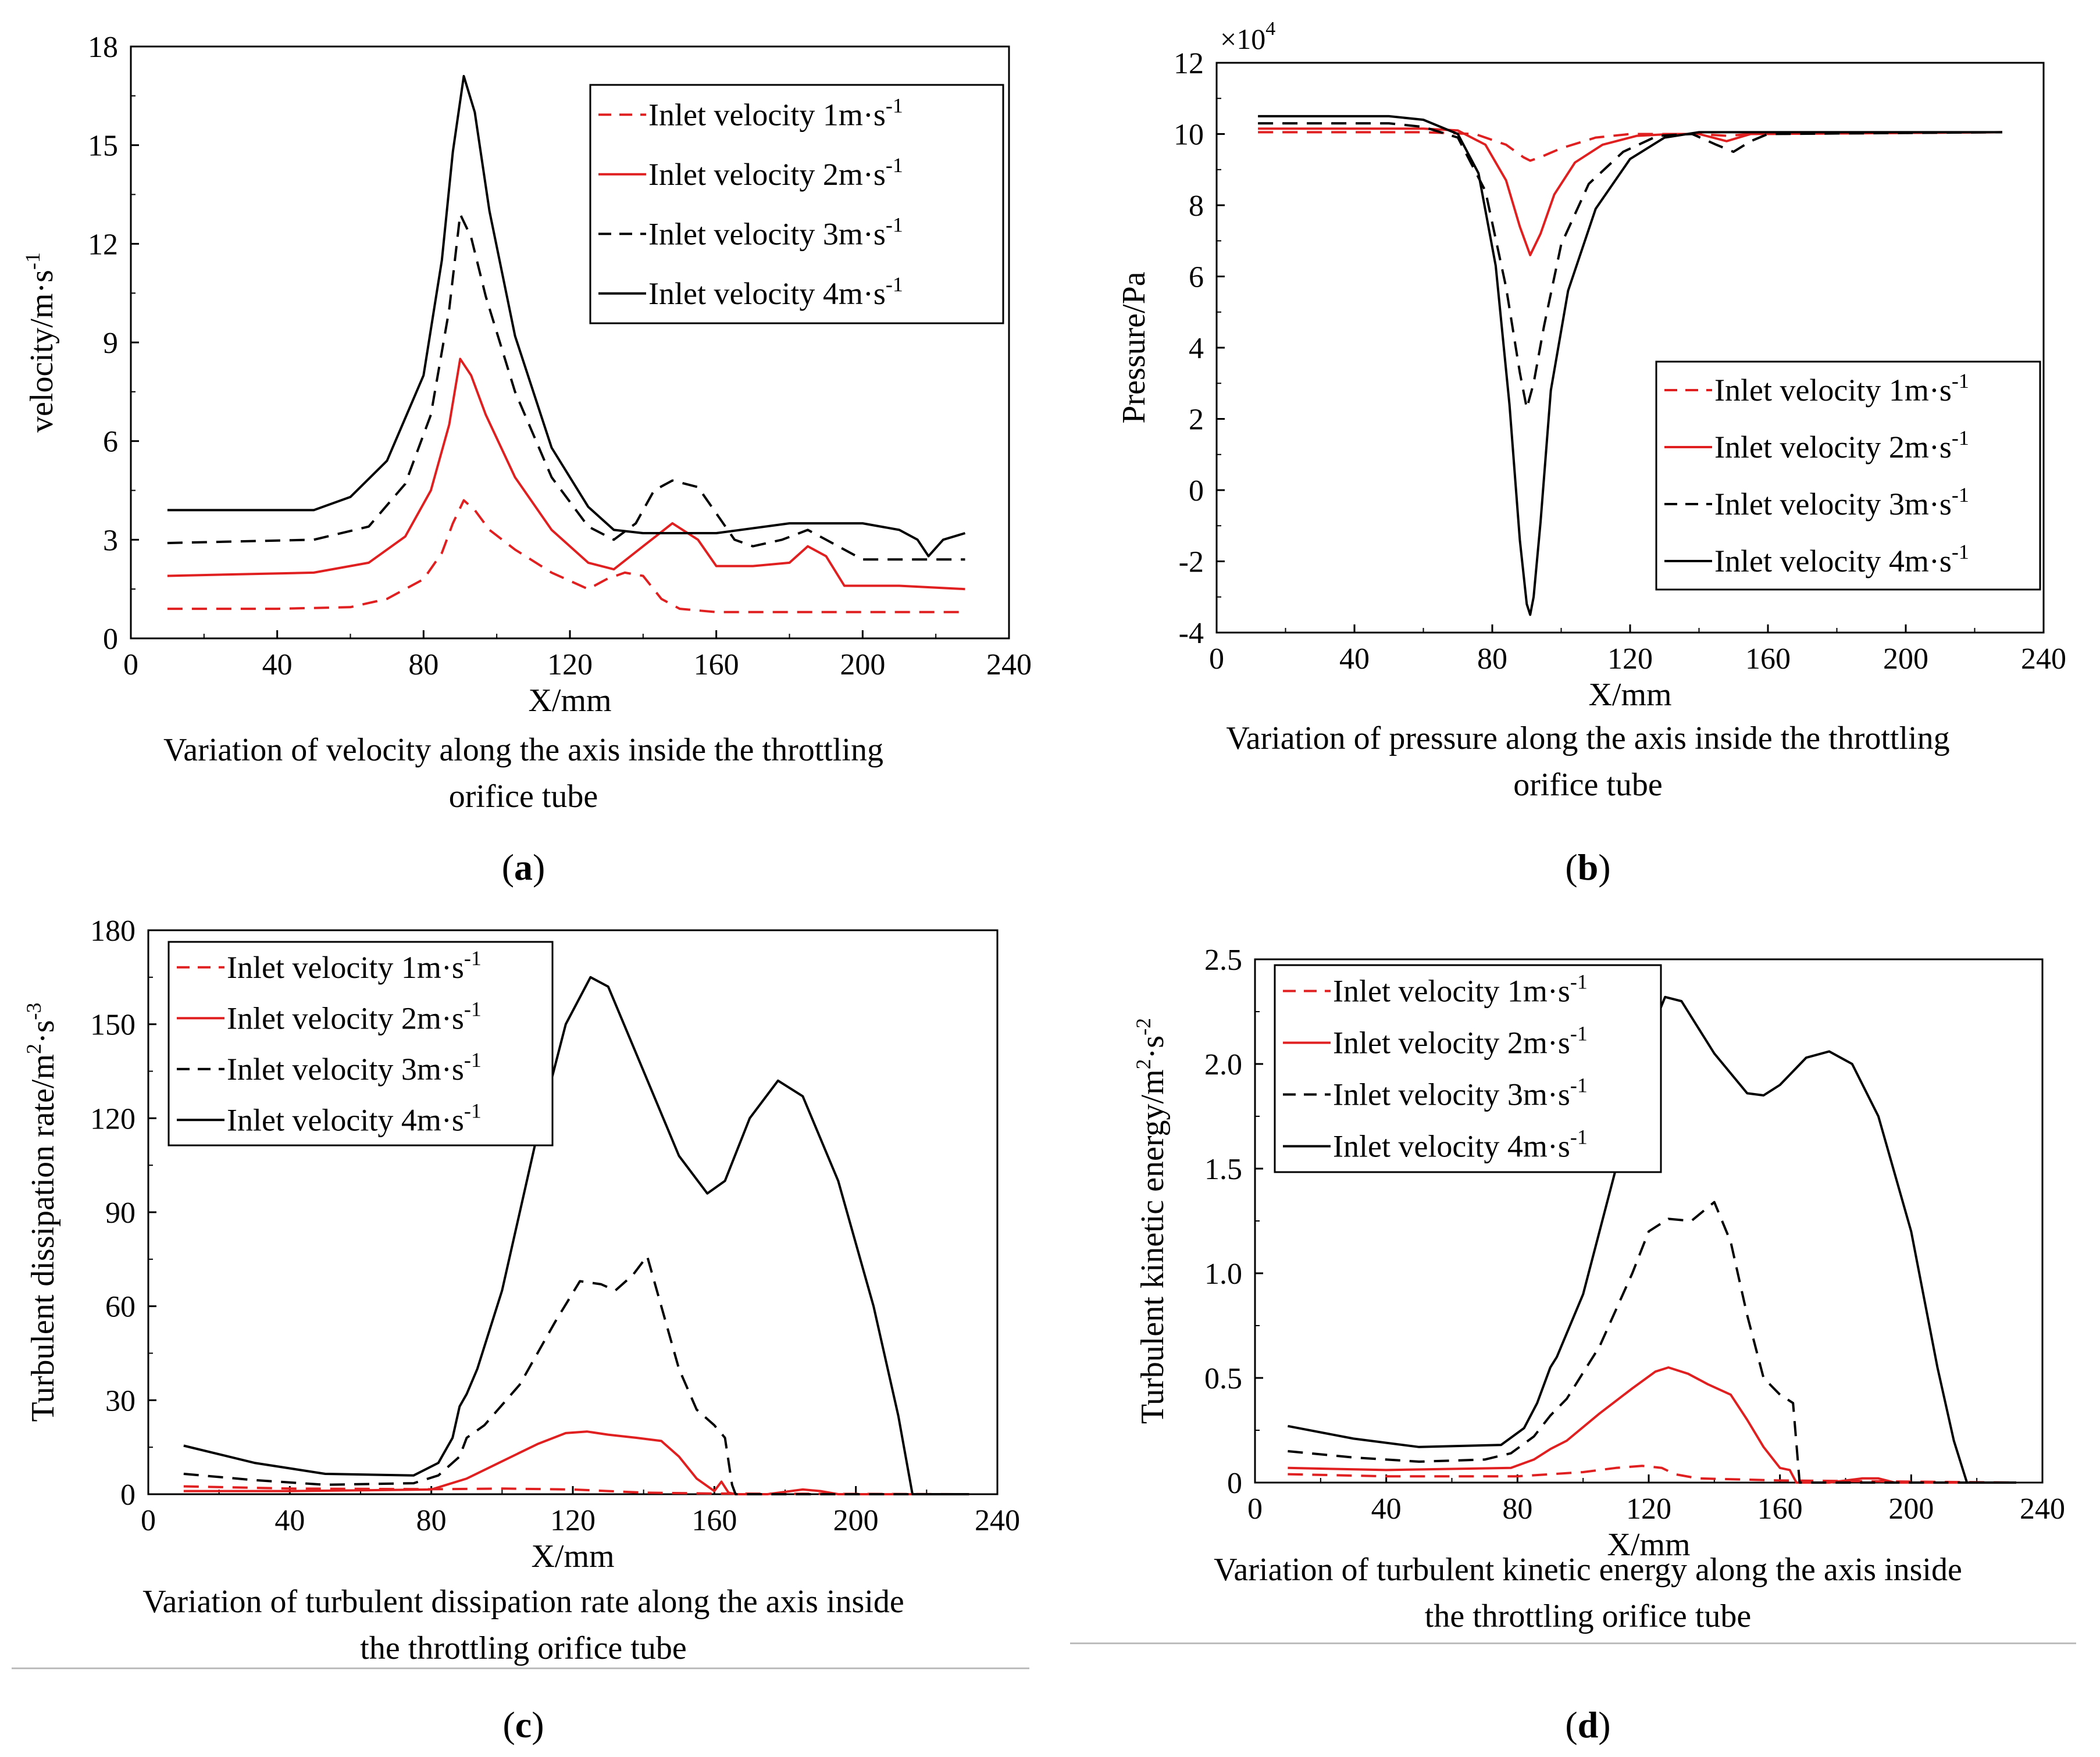  I want to click on chart-c-y-axis-label: Turbulent dissipation rate/m2·s-3, so click(41, 1212).